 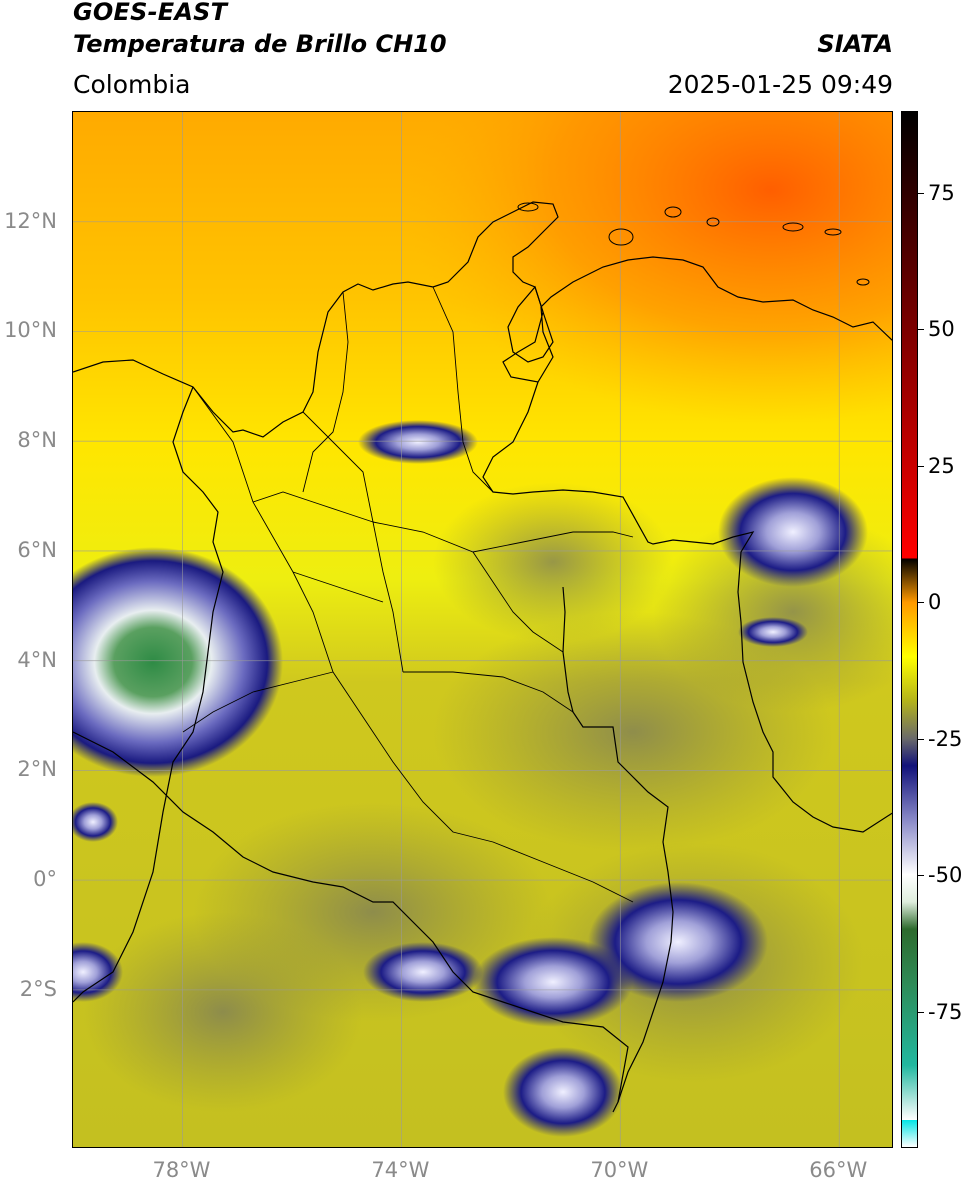 I want to click on lat-tick-label: 2°N, so click(x=37, y=769).